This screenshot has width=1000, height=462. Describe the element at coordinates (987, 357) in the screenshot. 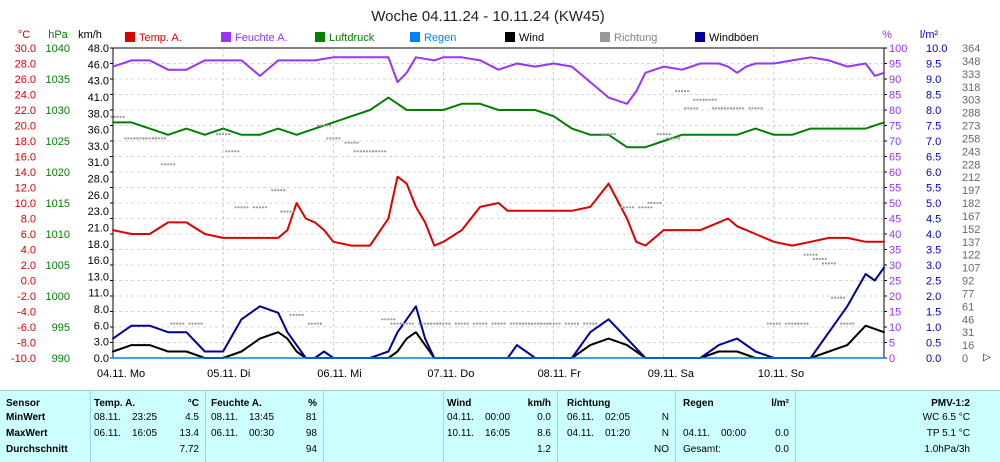

I see `direction-arrow-icon: ▷` at that location.